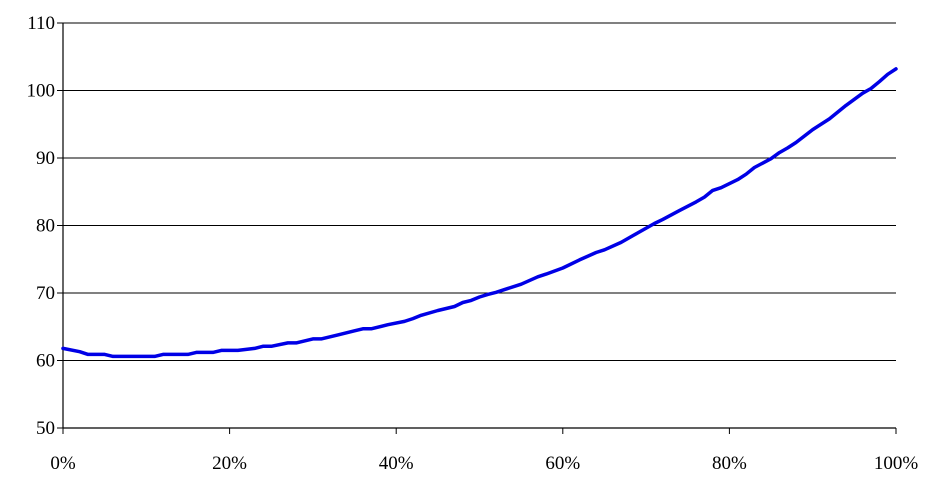 The width and height of the screenshot is (927, 477). I want to click on y-axis-tick-labels: 50 60 70 80 90 100 110, so click(41, 226).